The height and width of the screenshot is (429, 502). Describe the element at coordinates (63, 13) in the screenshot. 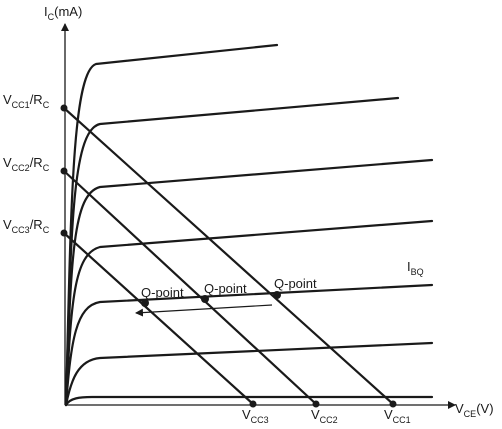

I see `y-axis-label: IC(mA)` at that location.